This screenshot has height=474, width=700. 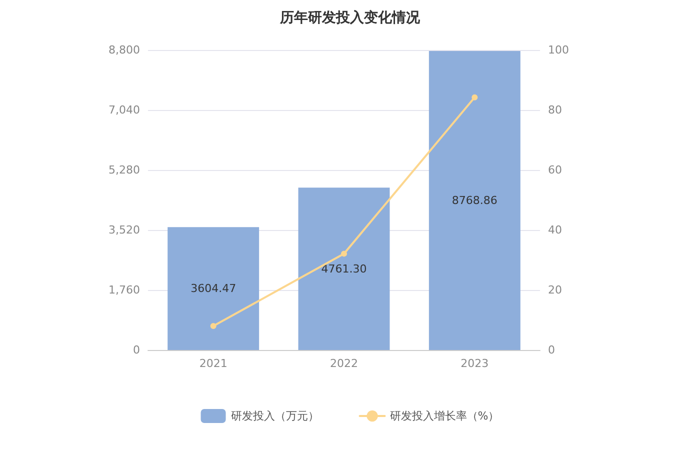 I want to click on x-tick-label: 2022, so click(x=344, y=363).